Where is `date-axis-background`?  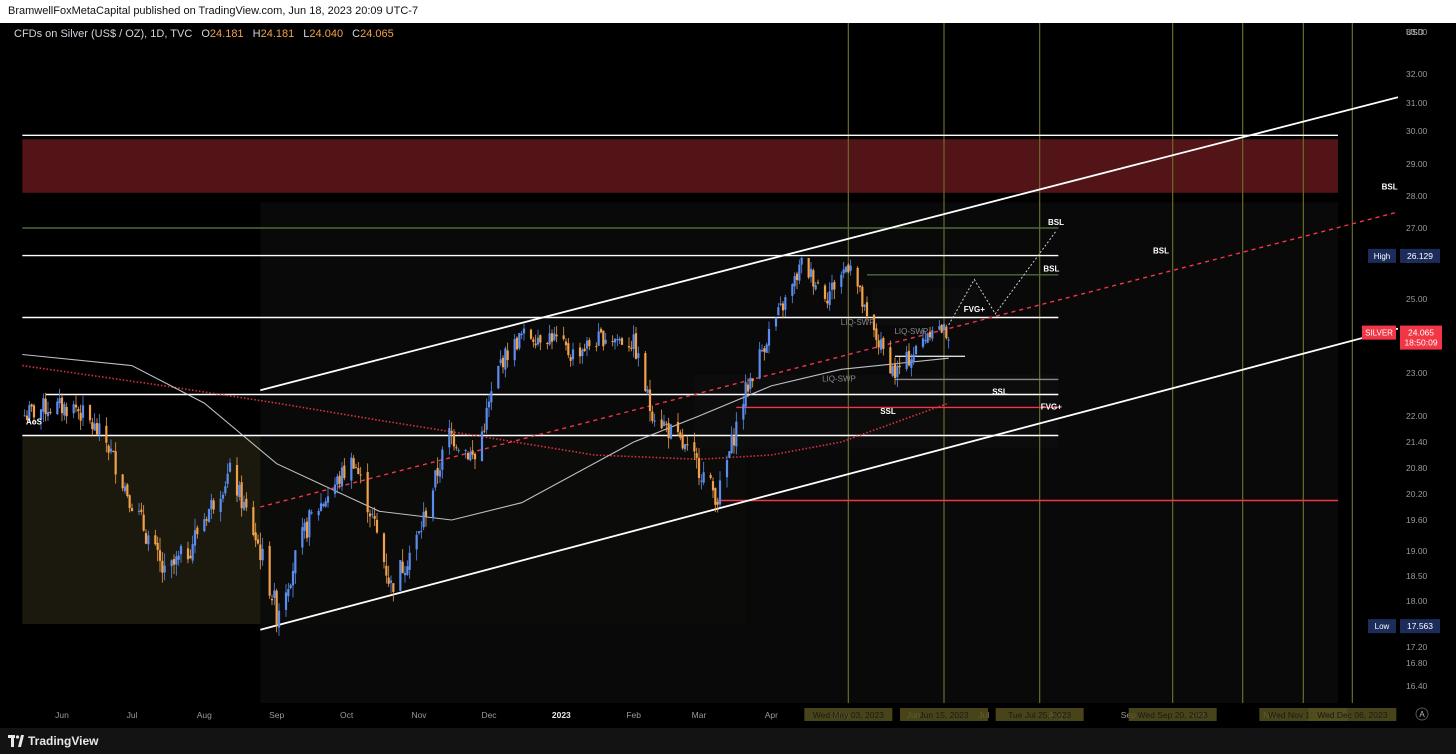 date-axis-background is located at coordinates (728, 715).